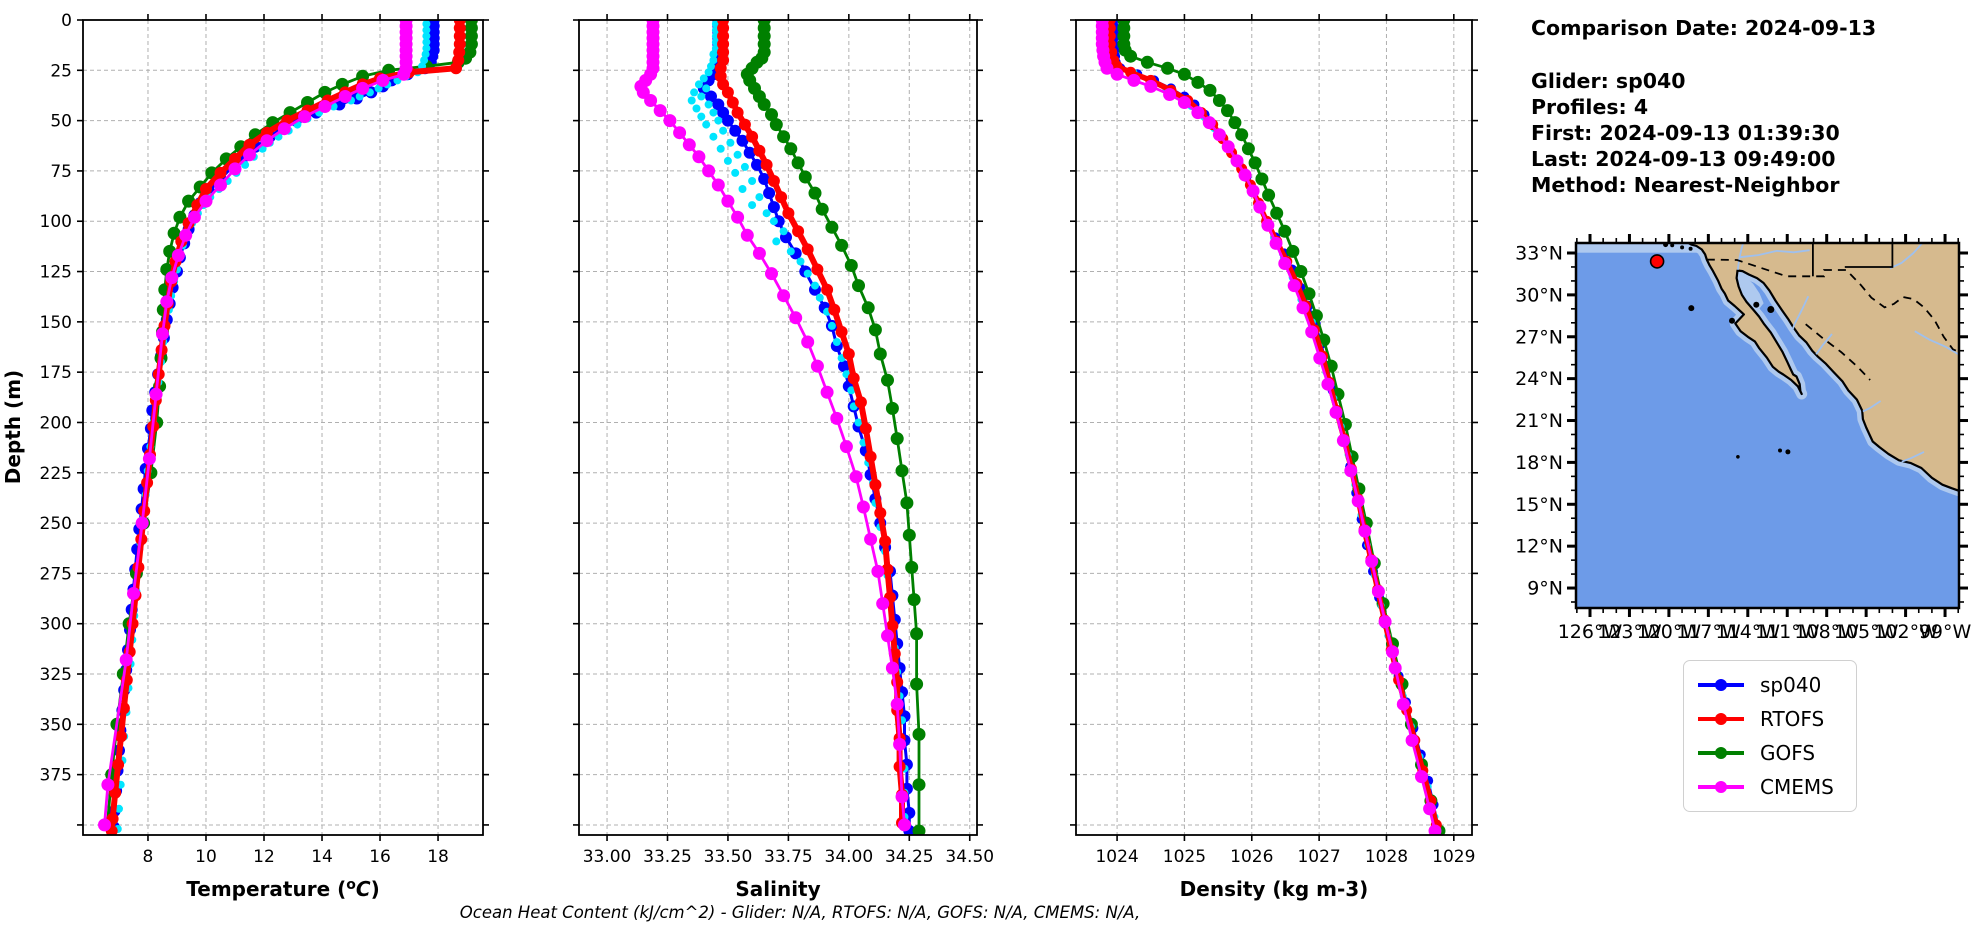  I want to click on first-profile-time-text: First: 2024-09-13 01:39:30, so click(1685, 133).